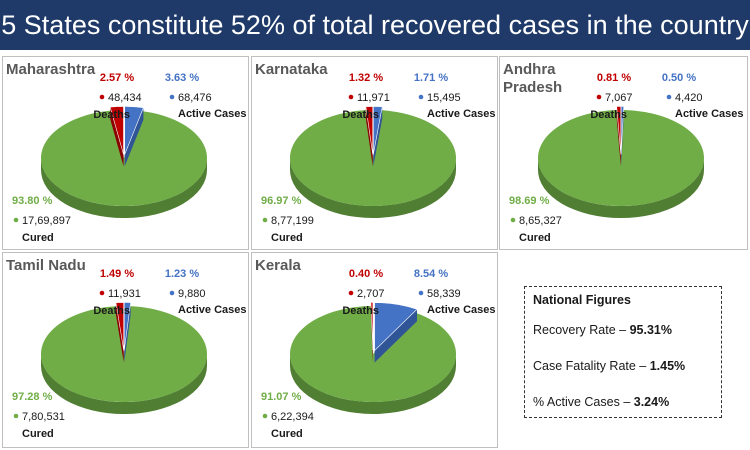  I want to click on active-dot-maharashtra, so click(172, 97).